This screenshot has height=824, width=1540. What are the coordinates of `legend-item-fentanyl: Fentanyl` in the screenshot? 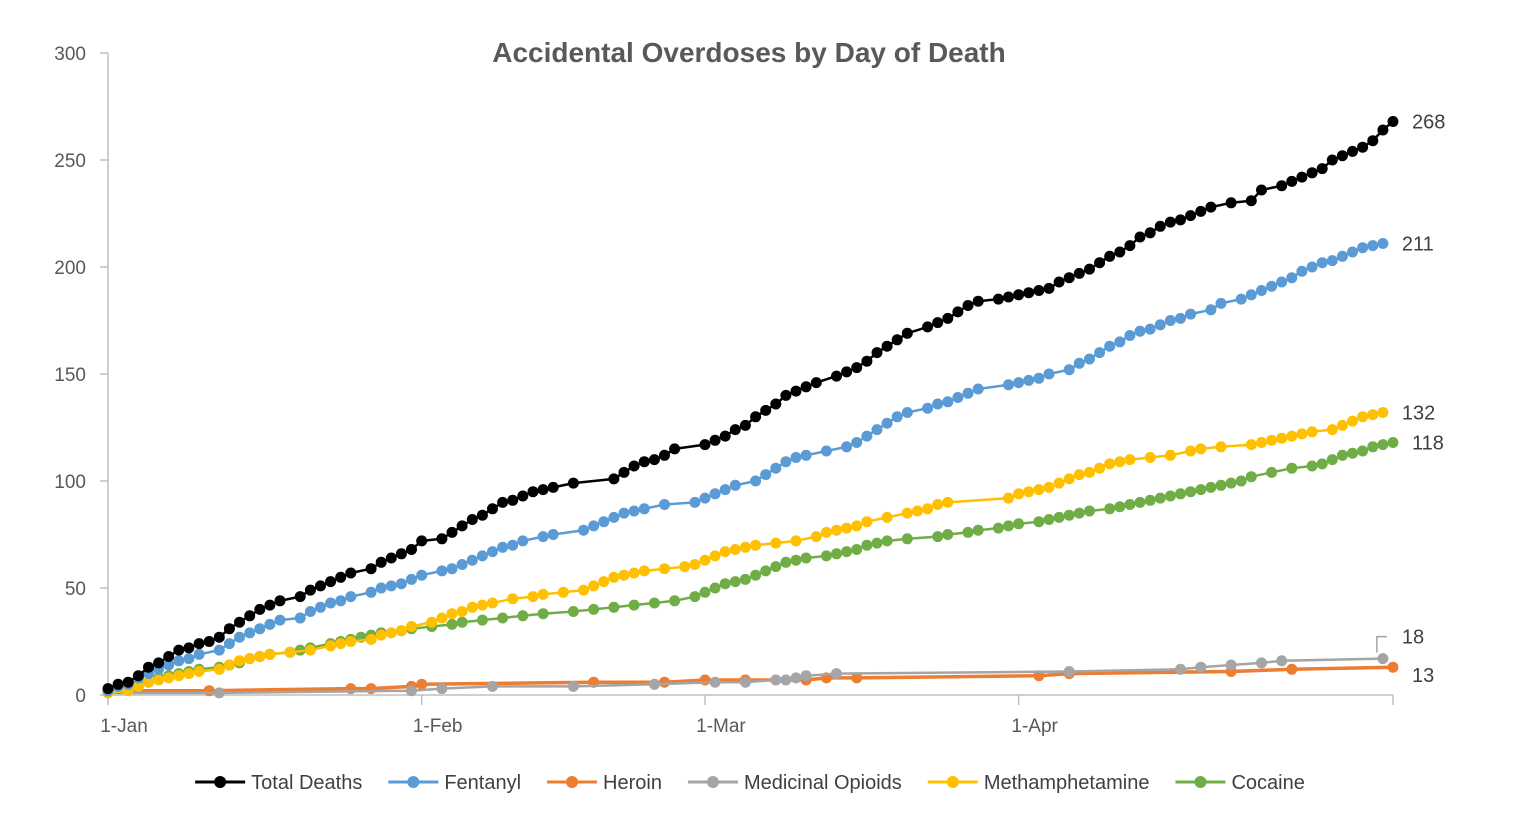 It's located at (454, 783).